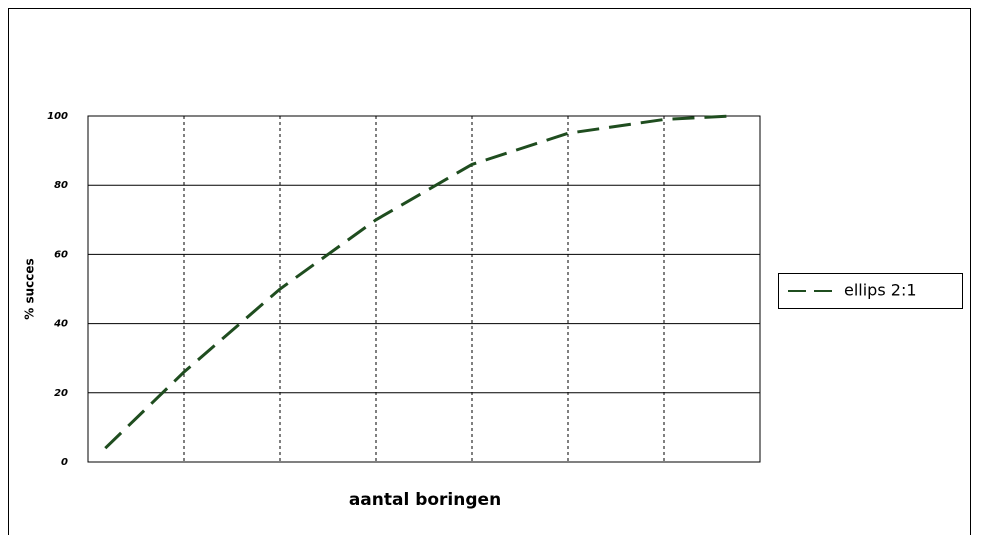 The width and height of the screenshot is (982, 535). I want to click on x-axis-label: aantal boringen, so click(425, 500).